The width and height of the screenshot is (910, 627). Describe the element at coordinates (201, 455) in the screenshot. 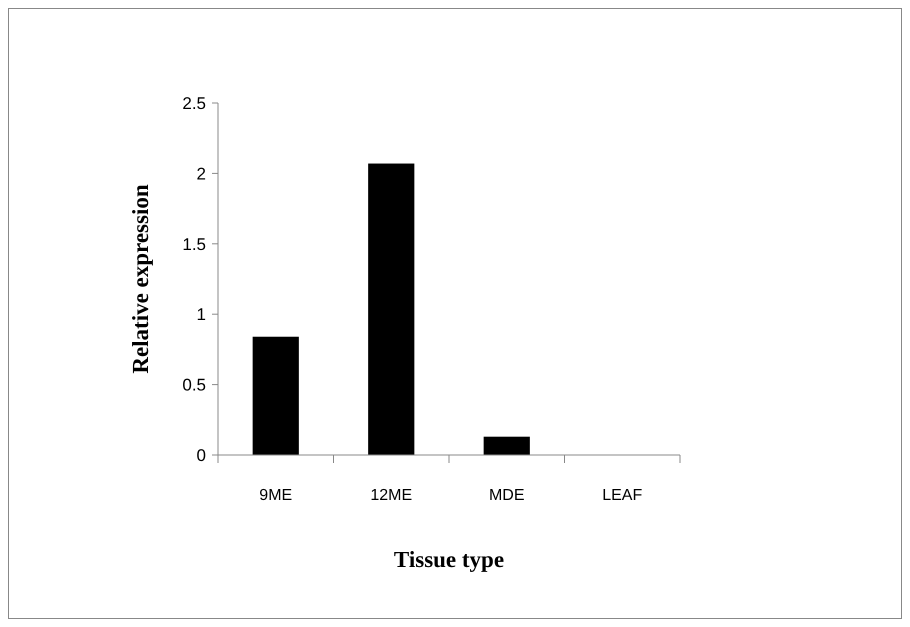

I see `y-tick-label: 0` at that location.